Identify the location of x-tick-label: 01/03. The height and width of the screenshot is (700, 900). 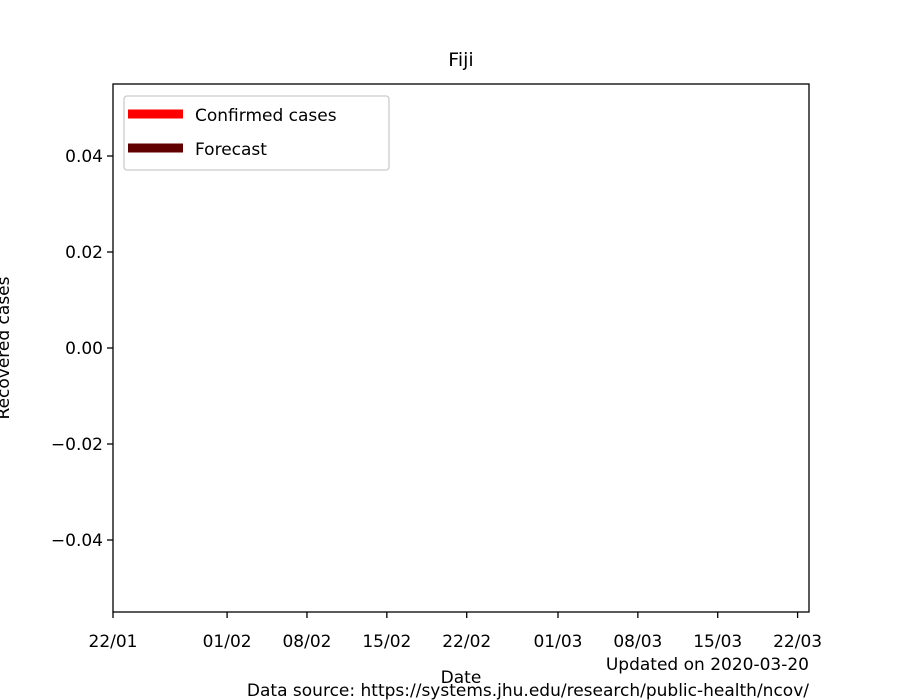
(557, 642).